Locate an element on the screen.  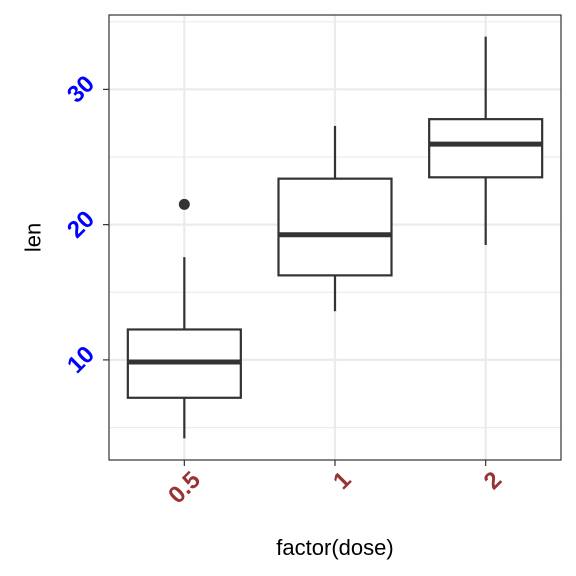
box-0.5 is located at coordinates (184, 318).